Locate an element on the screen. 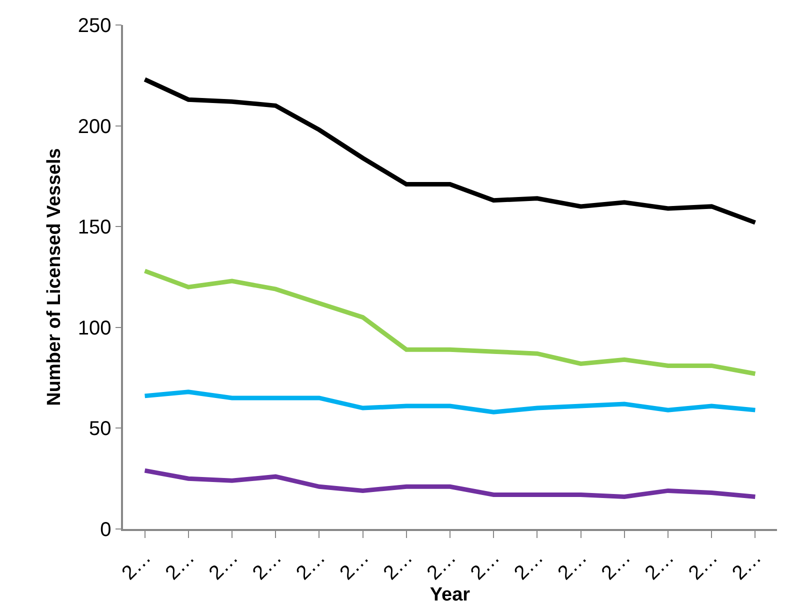  y-tick-label: 200 is located at coordinates (95, 127).